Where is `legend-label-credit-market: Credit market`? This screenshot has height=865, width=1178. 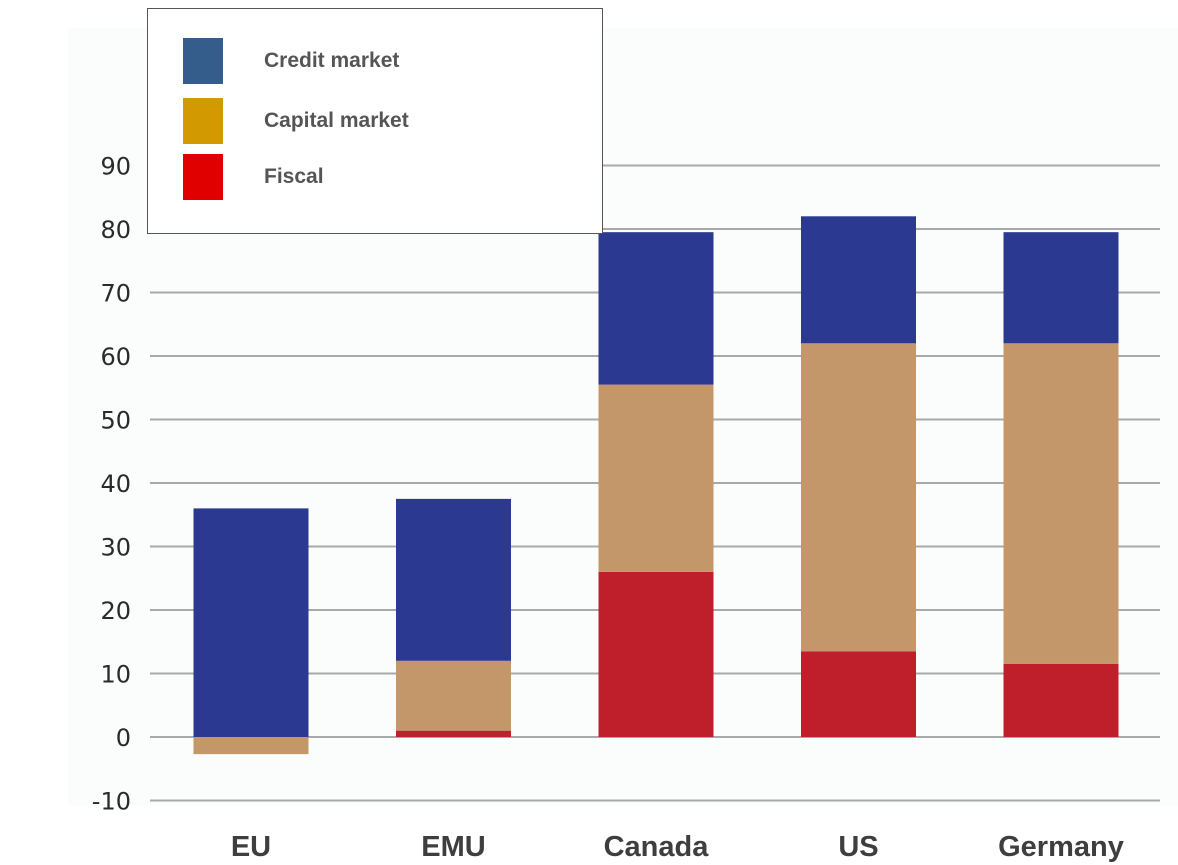
legend-label-credit-market: Credit market is located at coordinates (332, 60).